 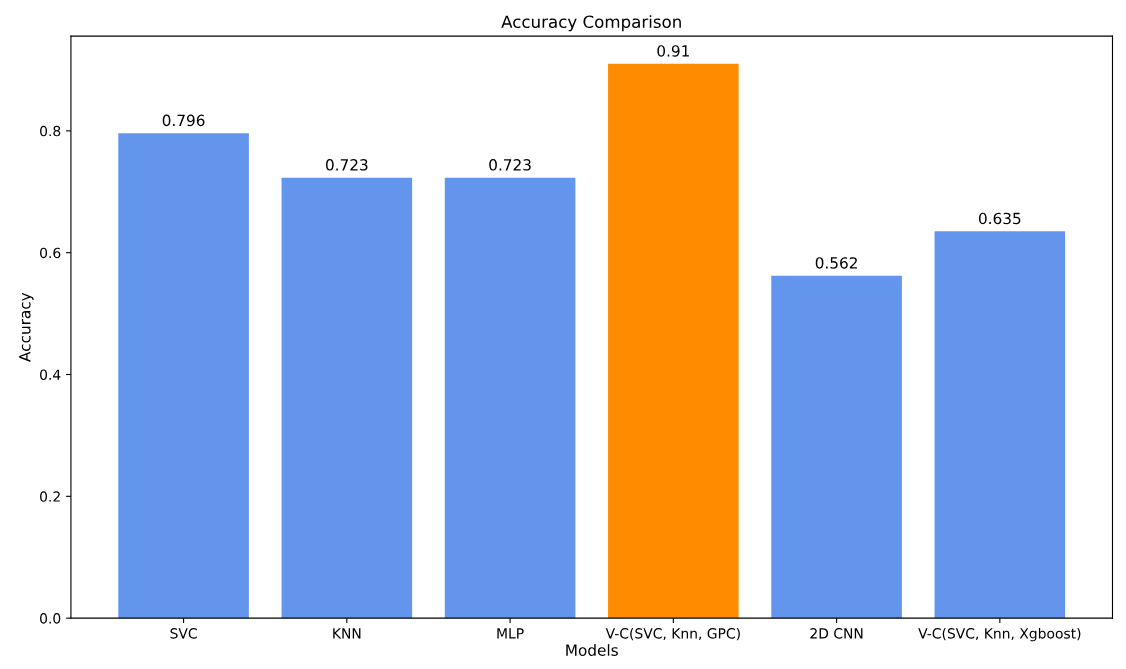 What do you see at coordinates (50, 374) in the screenshot?
I see `y-tick-label: 0.4` at bounding box center [50, 374].